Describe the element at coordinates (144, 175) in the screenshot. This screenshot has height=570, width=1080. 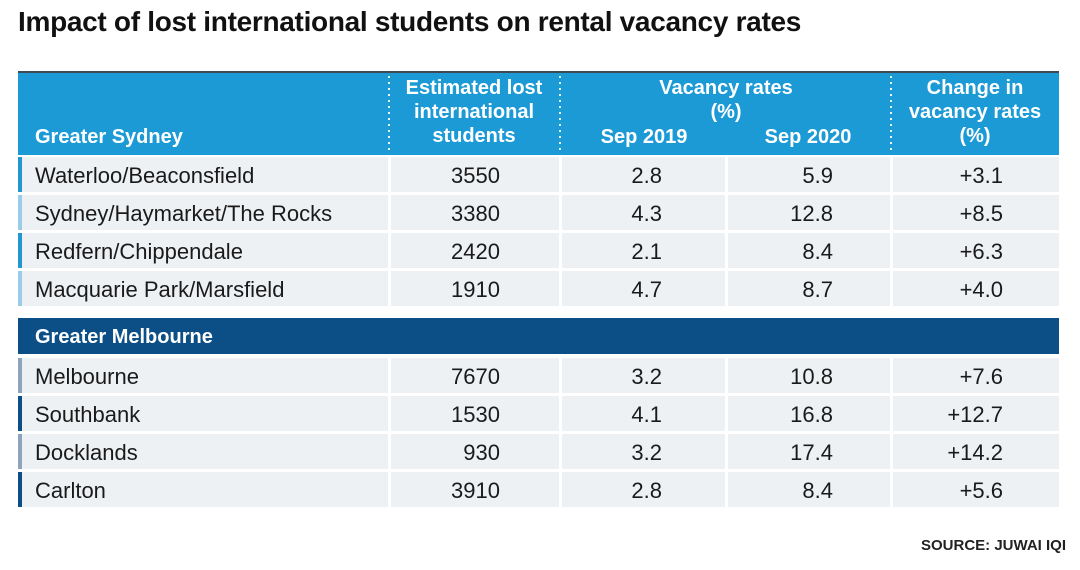
I see `sydney-area-0: Waterloo/Beaconsfield` at that location.